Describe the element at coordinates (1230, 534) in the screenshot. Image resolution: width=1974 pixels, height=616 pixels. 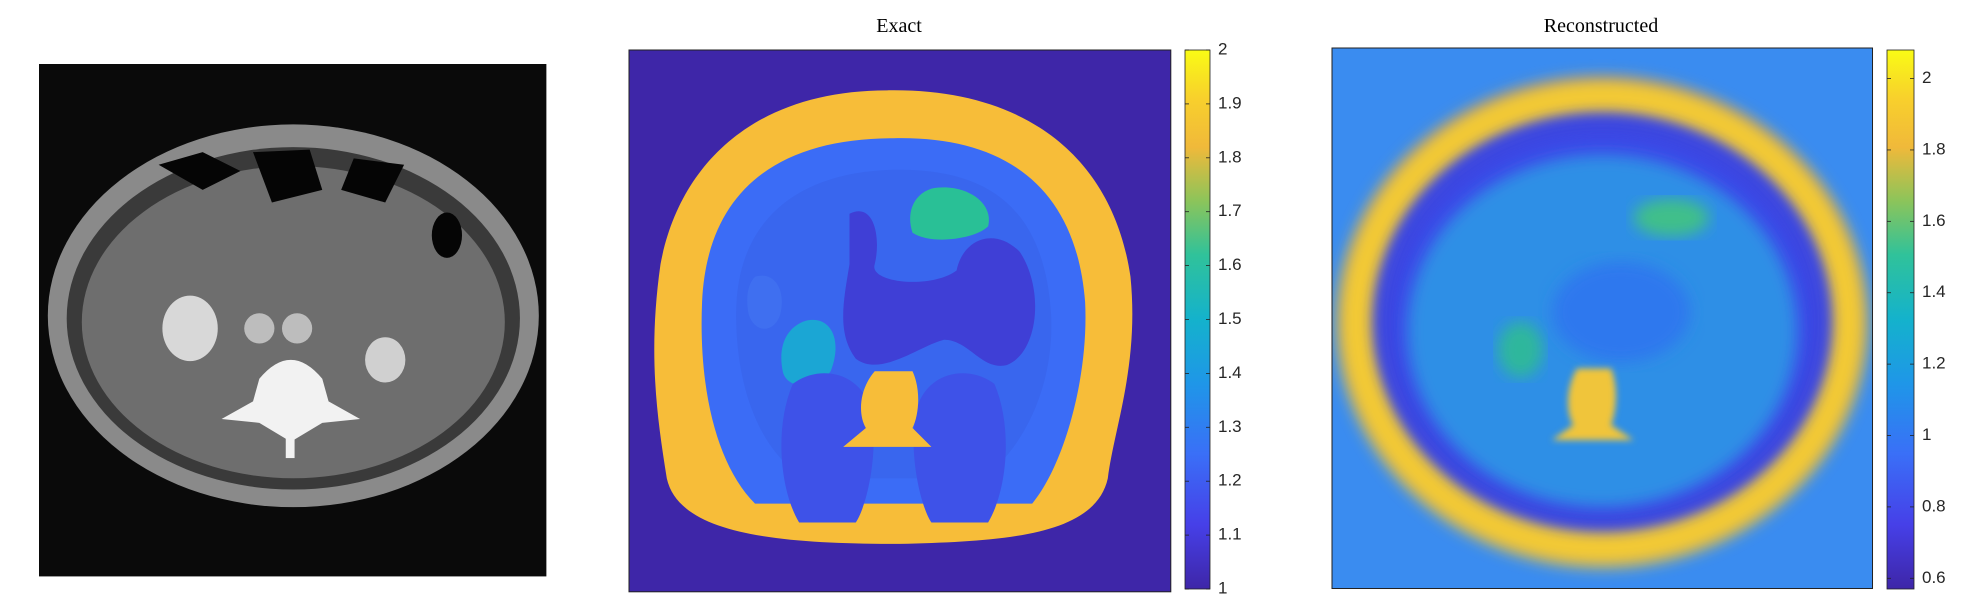
I see `colorbar-tick-label: 1.1` at that location.